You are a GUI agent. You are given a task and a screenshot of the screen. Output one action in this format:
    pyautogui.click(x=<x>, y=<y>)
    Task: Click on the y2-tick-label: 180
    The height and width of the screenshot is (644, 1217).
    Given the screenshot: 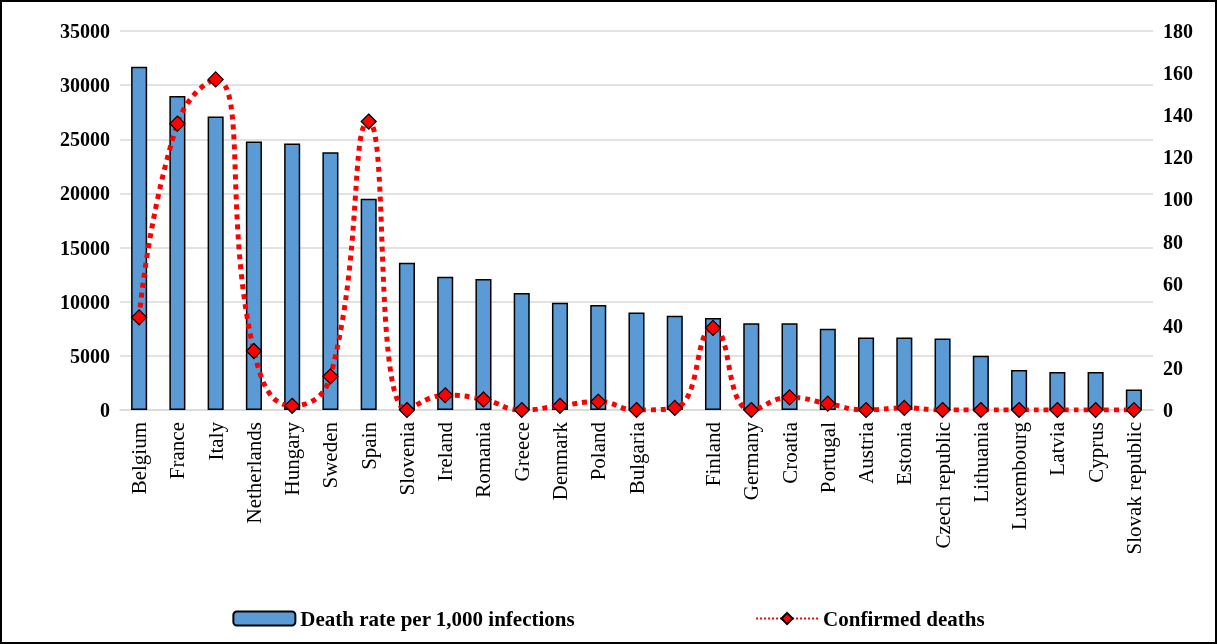 What is the action you would take?
    pyautogui.click(x=1178, y=31)
    